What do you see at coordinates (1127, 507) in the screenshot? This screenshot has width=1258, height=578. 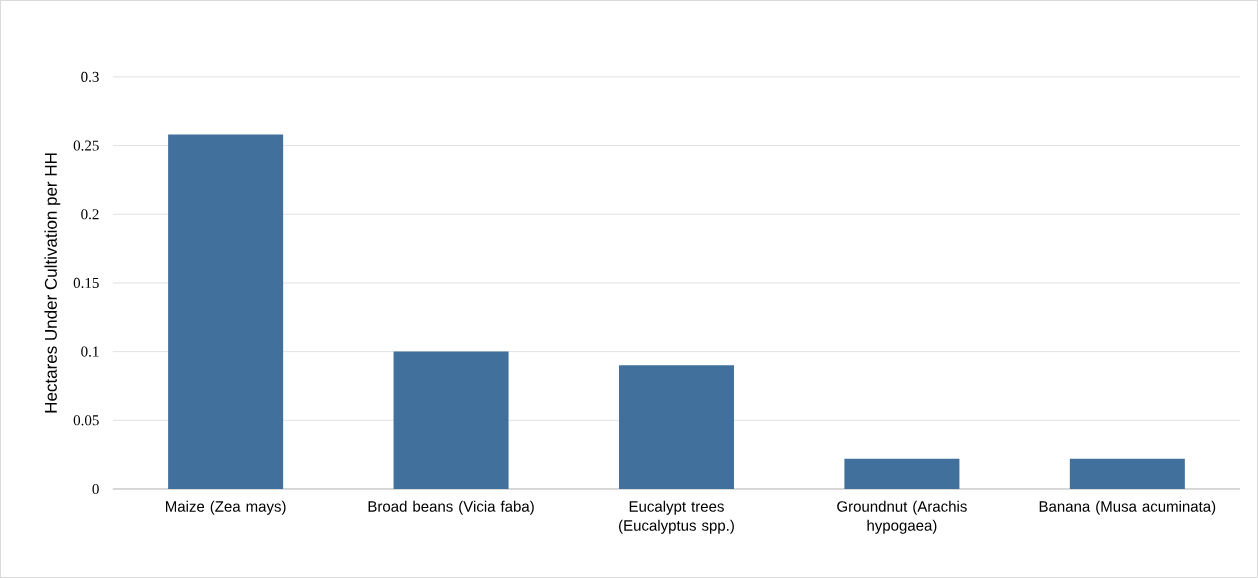 I see `x-tick-label: Banana (Musa acuminata)` at bounding box center [1127, 507].